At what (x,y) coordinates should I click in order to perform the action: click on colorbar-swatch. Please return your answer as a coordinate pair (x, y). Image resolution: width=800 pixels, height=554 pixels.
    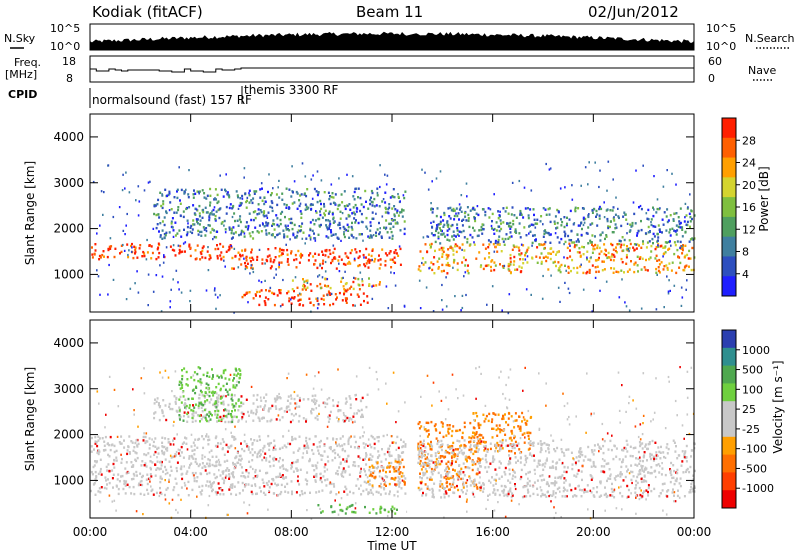
    Looking at the image, I should click on (729, 266).